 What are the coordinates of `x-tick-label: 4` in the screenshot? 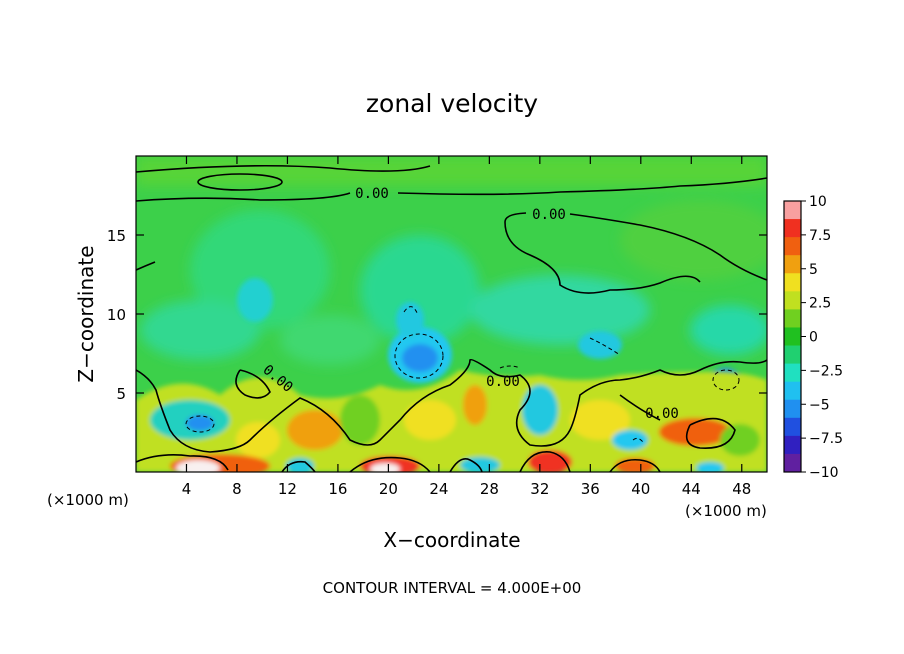 It's located at (187, 489).